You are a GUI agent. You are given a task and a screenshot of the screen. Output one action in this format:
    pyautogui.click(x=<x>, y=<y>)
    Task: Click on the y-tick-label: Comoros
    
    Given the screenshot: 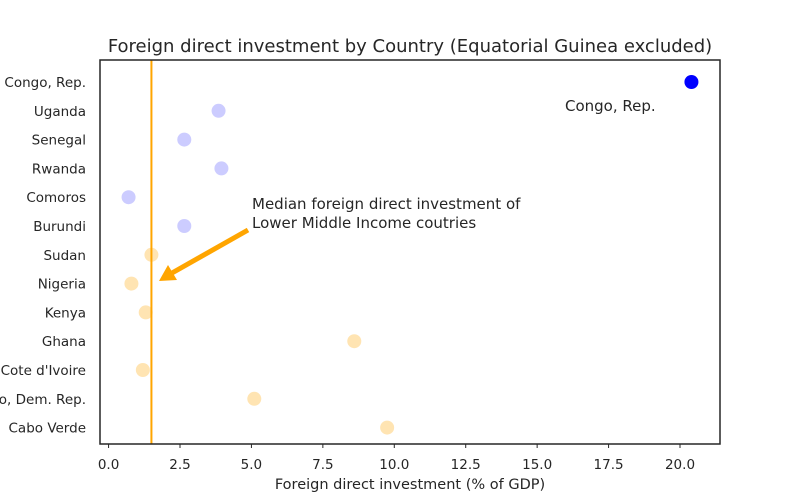 What is the action you would take?
    pyautogui.click(x=56, y=198)
    